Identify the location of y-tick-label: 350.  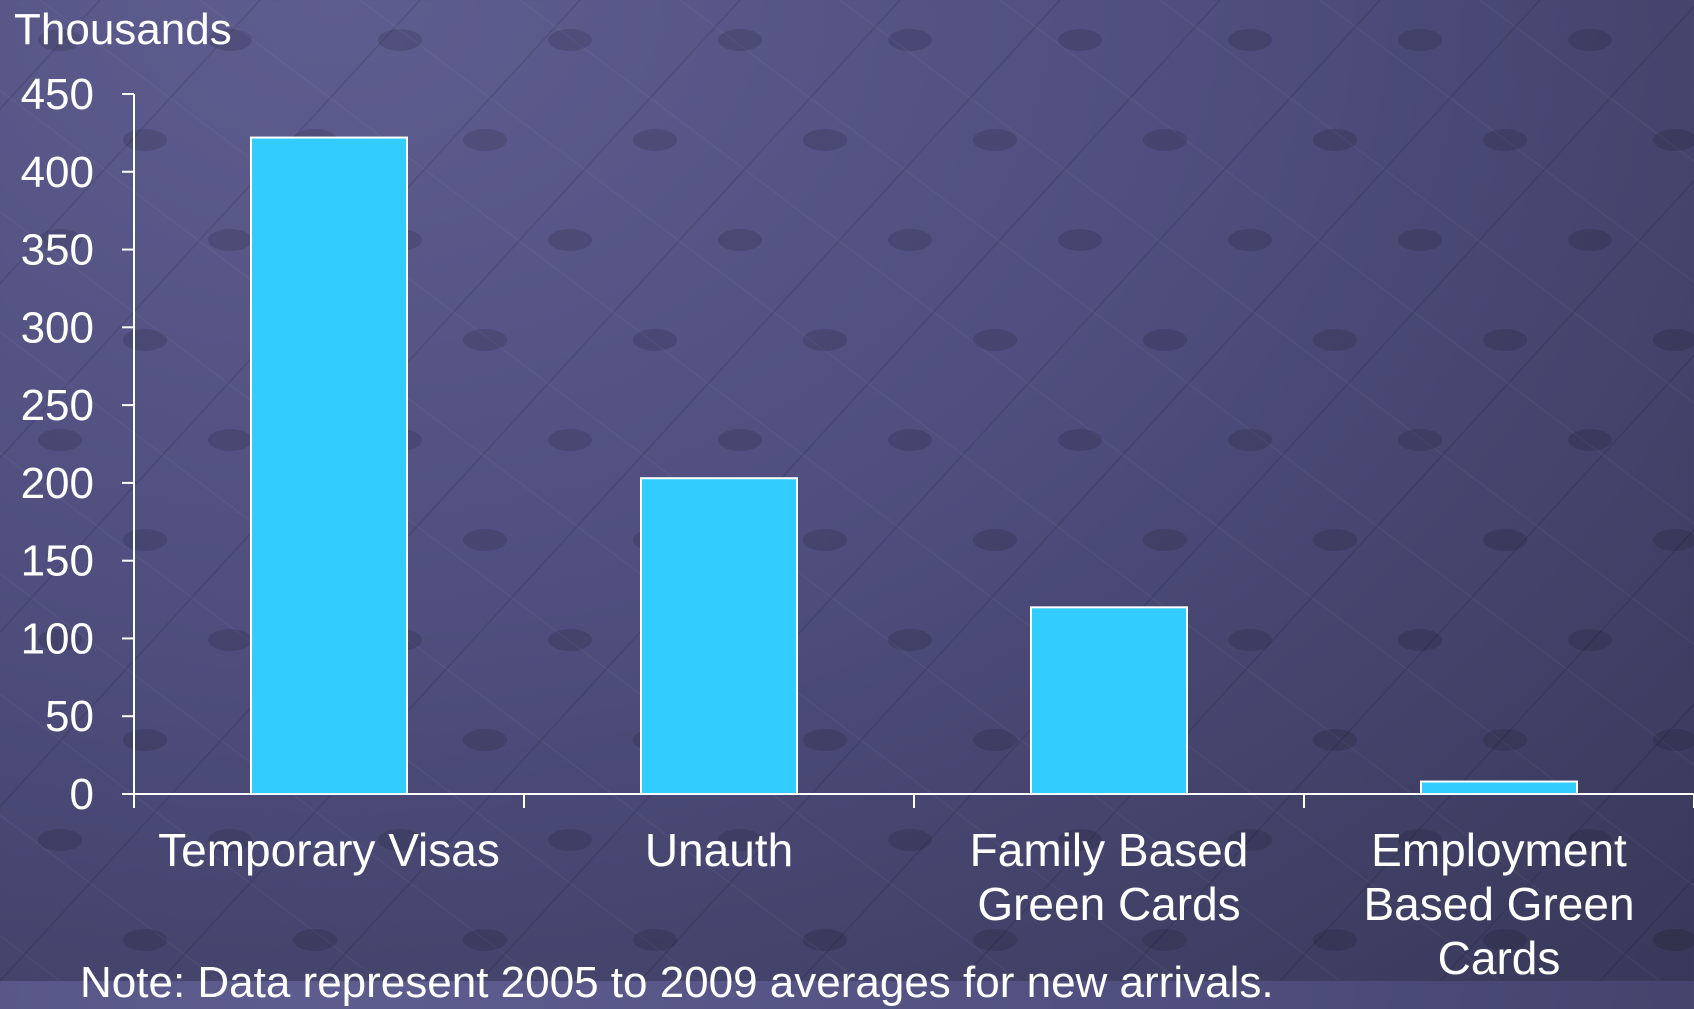
(57, 250).